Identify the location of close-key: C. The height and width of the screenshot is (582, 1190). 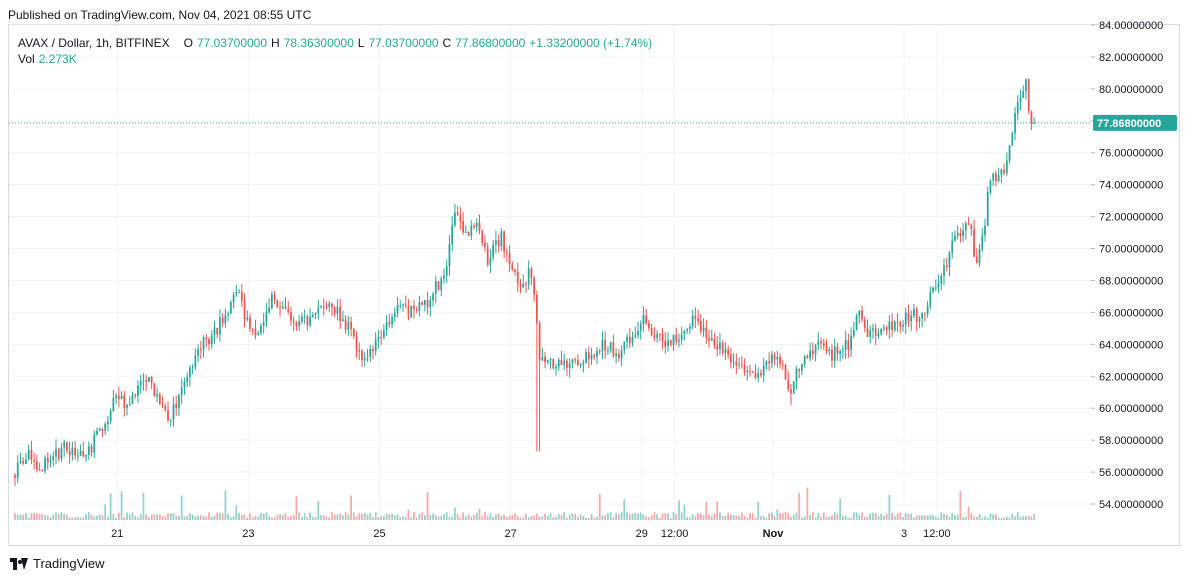
(447, 43).